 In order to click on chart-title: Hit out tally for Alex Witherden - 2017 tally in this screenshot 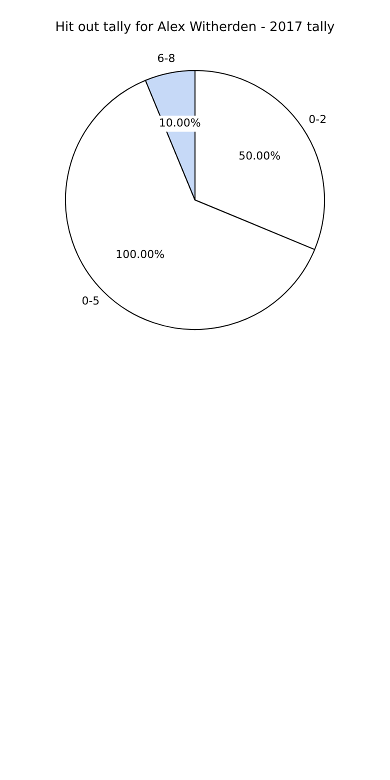, I will do `click(195, 27)`.